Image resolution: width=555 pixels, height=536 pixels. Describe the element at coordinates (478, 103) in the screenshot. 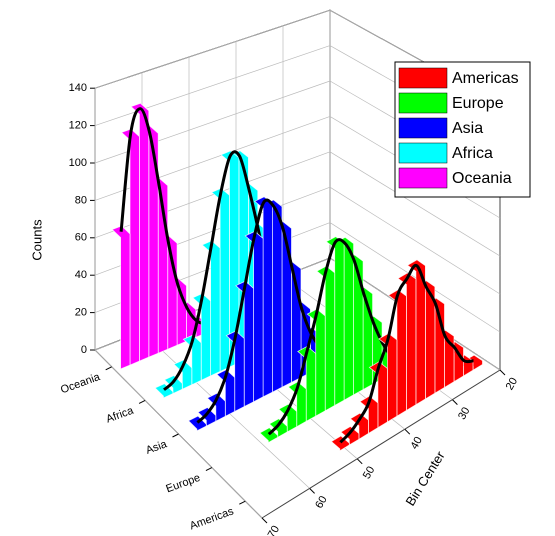

I see `legend-label: Europe` at that location.